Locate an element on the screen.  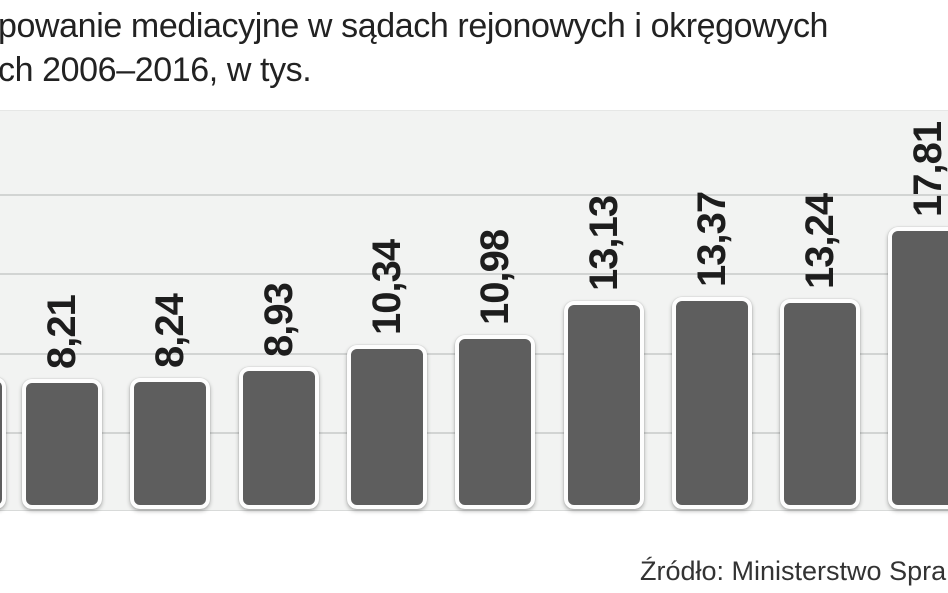
bar-value-label-1: 8,21 is located at coordinates (62, 332).